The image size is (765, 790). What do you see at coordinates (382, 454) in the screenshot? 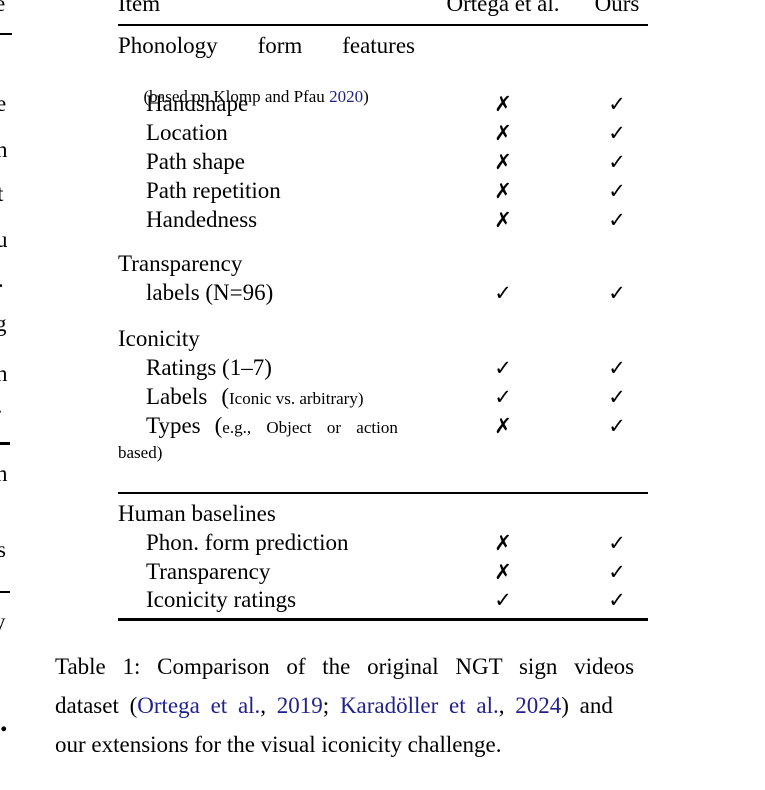
I see `table-row-wrap: based)` at bounding box center [382, 454].